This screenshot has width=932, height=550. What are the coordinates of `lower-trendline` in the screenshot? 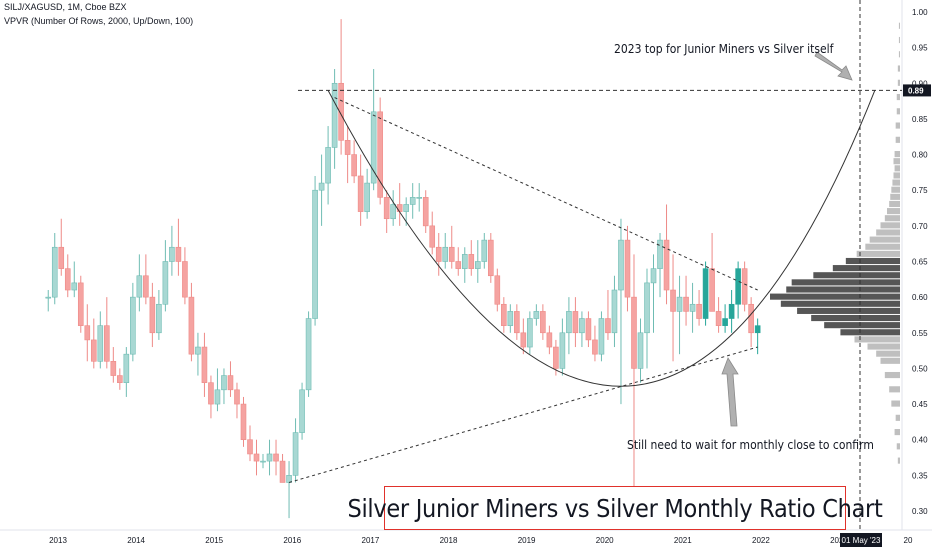 It's located at (523, 414).